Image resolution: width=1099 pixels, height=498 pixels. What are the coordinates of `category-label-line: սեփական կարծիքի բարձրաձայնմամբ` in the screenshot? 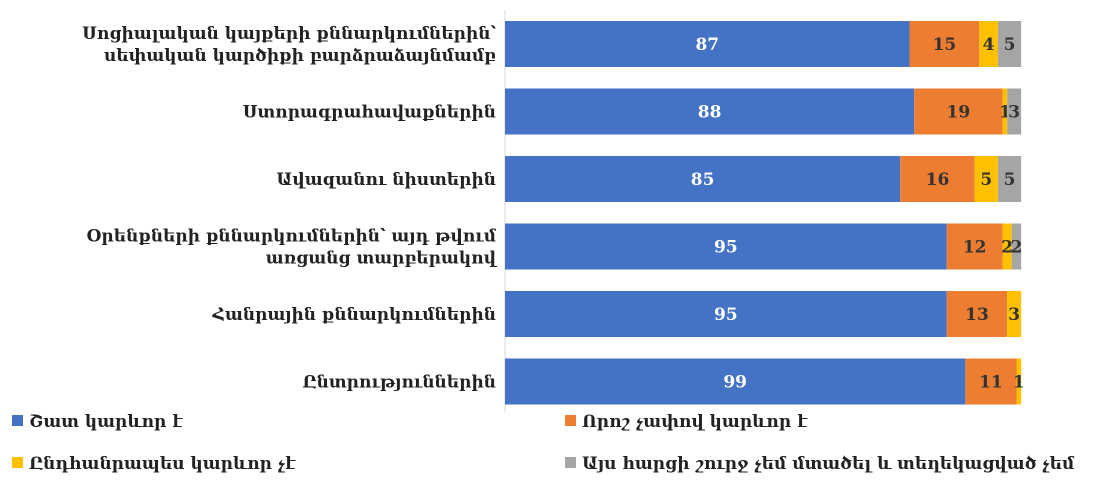 It's located at (300, 56).